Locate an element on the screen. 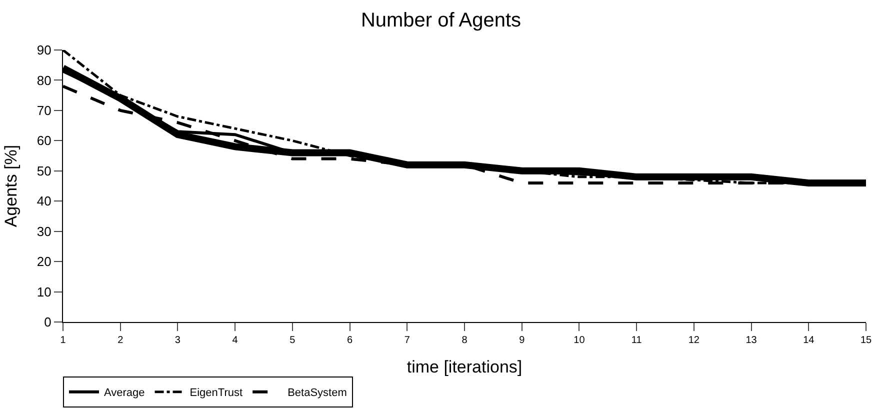 The height and width of the screenshot is (417, 882). x-tick-label: 5 is located at coordinates (293, 340).